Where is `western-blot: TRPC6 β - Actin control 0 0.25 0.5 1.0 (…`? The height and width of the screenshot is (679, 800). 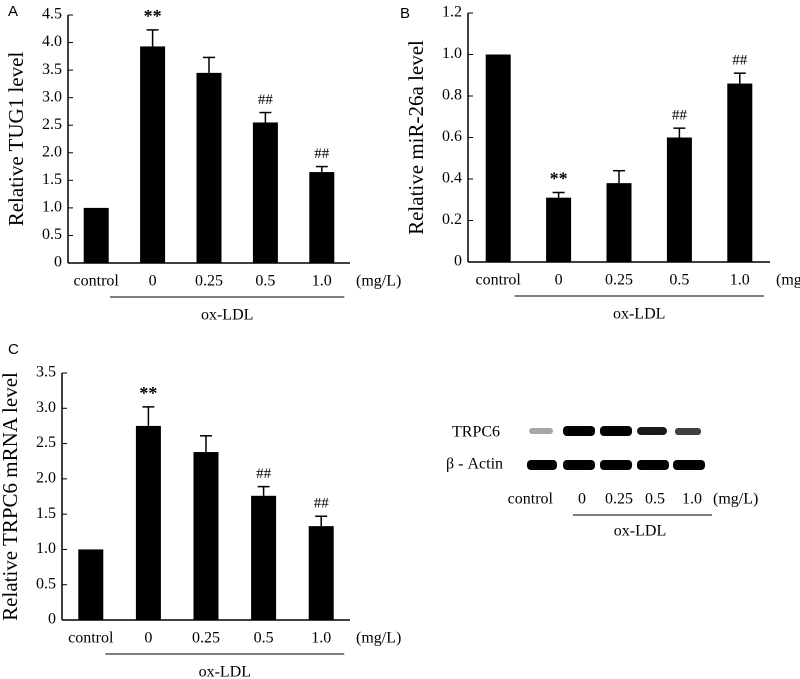
western-blot: TRPC6 β - Actin control 0 0.25 0.5 1.0 (… is located at coordinates (602, 482).